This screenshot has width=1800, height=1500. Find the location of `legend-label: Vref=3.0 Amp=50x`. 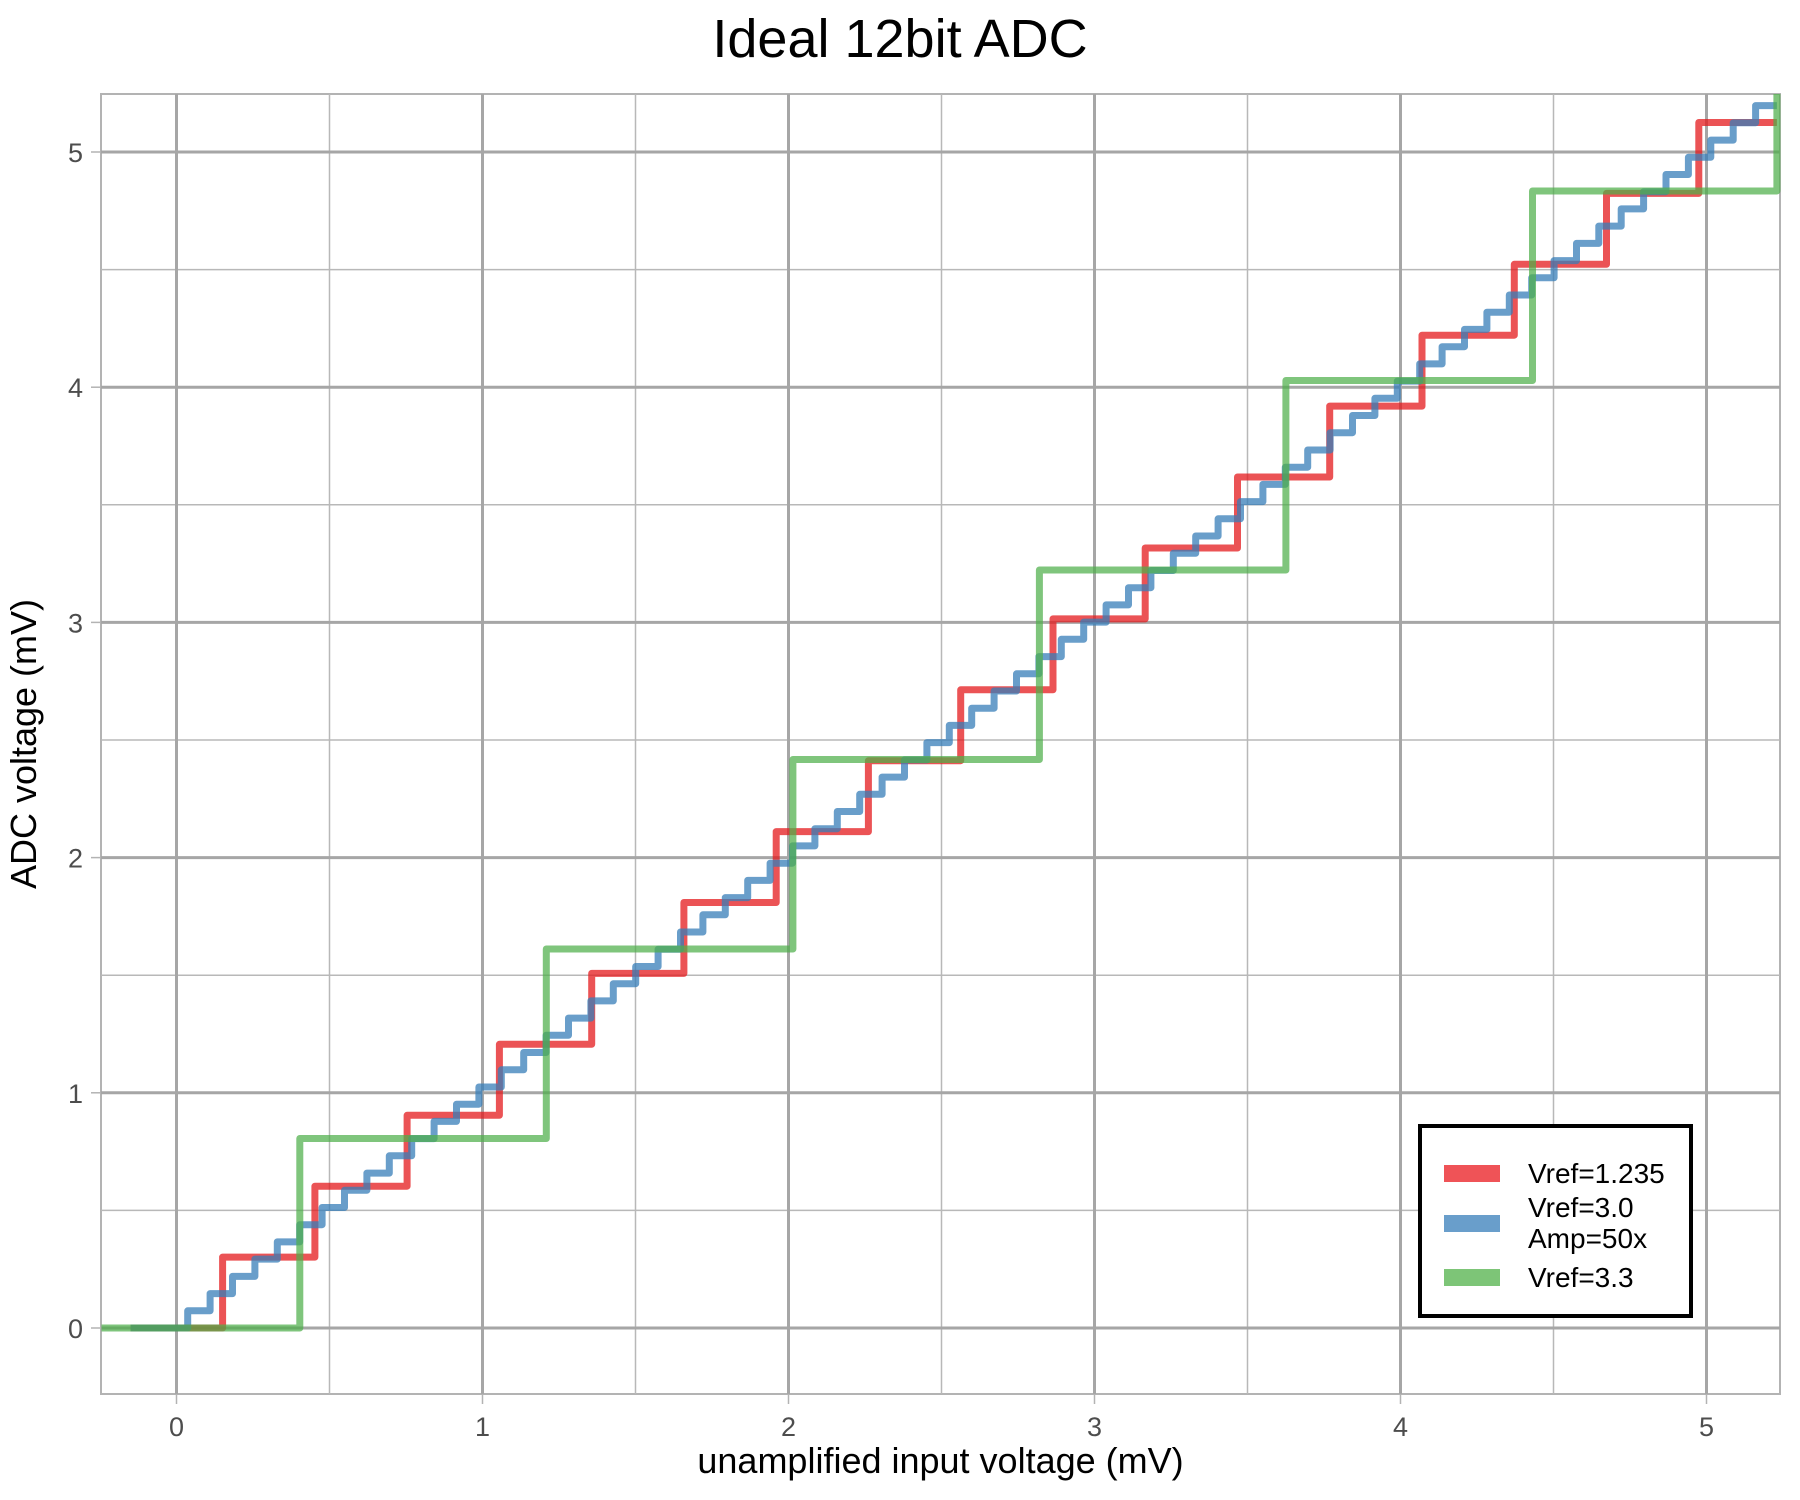

legend-label: Vref=3.0 Amp=50x is located at coordinates (1588, 1223).